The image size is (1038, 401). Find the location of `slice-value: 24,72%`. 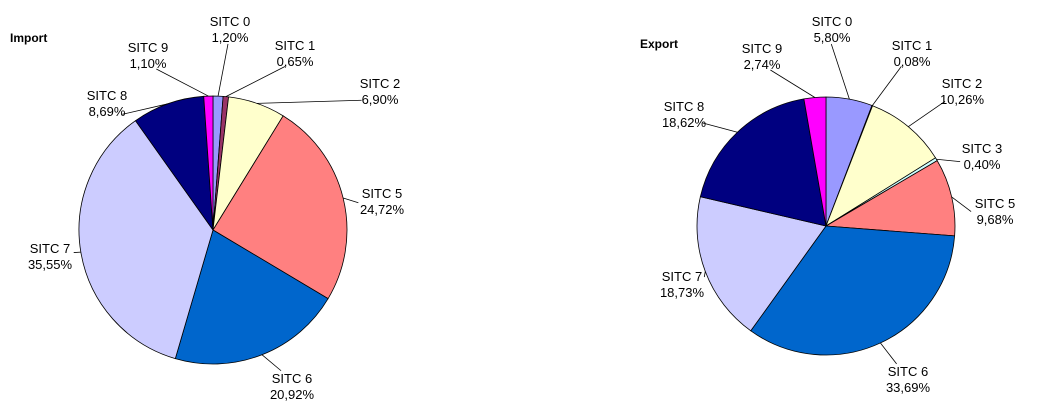

slice-value: 24,72% is located at coordinates (382, 209).